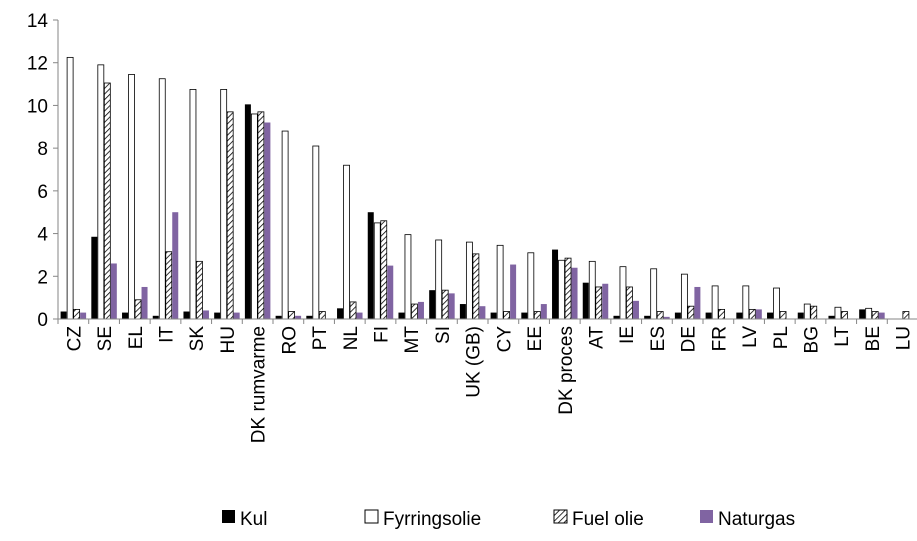 This screenshot has width=917, height=541. Describe the element at coordinates (267, 220) in the screenshot. I see `bar-naturgas-dk-rumvarme` at that location.